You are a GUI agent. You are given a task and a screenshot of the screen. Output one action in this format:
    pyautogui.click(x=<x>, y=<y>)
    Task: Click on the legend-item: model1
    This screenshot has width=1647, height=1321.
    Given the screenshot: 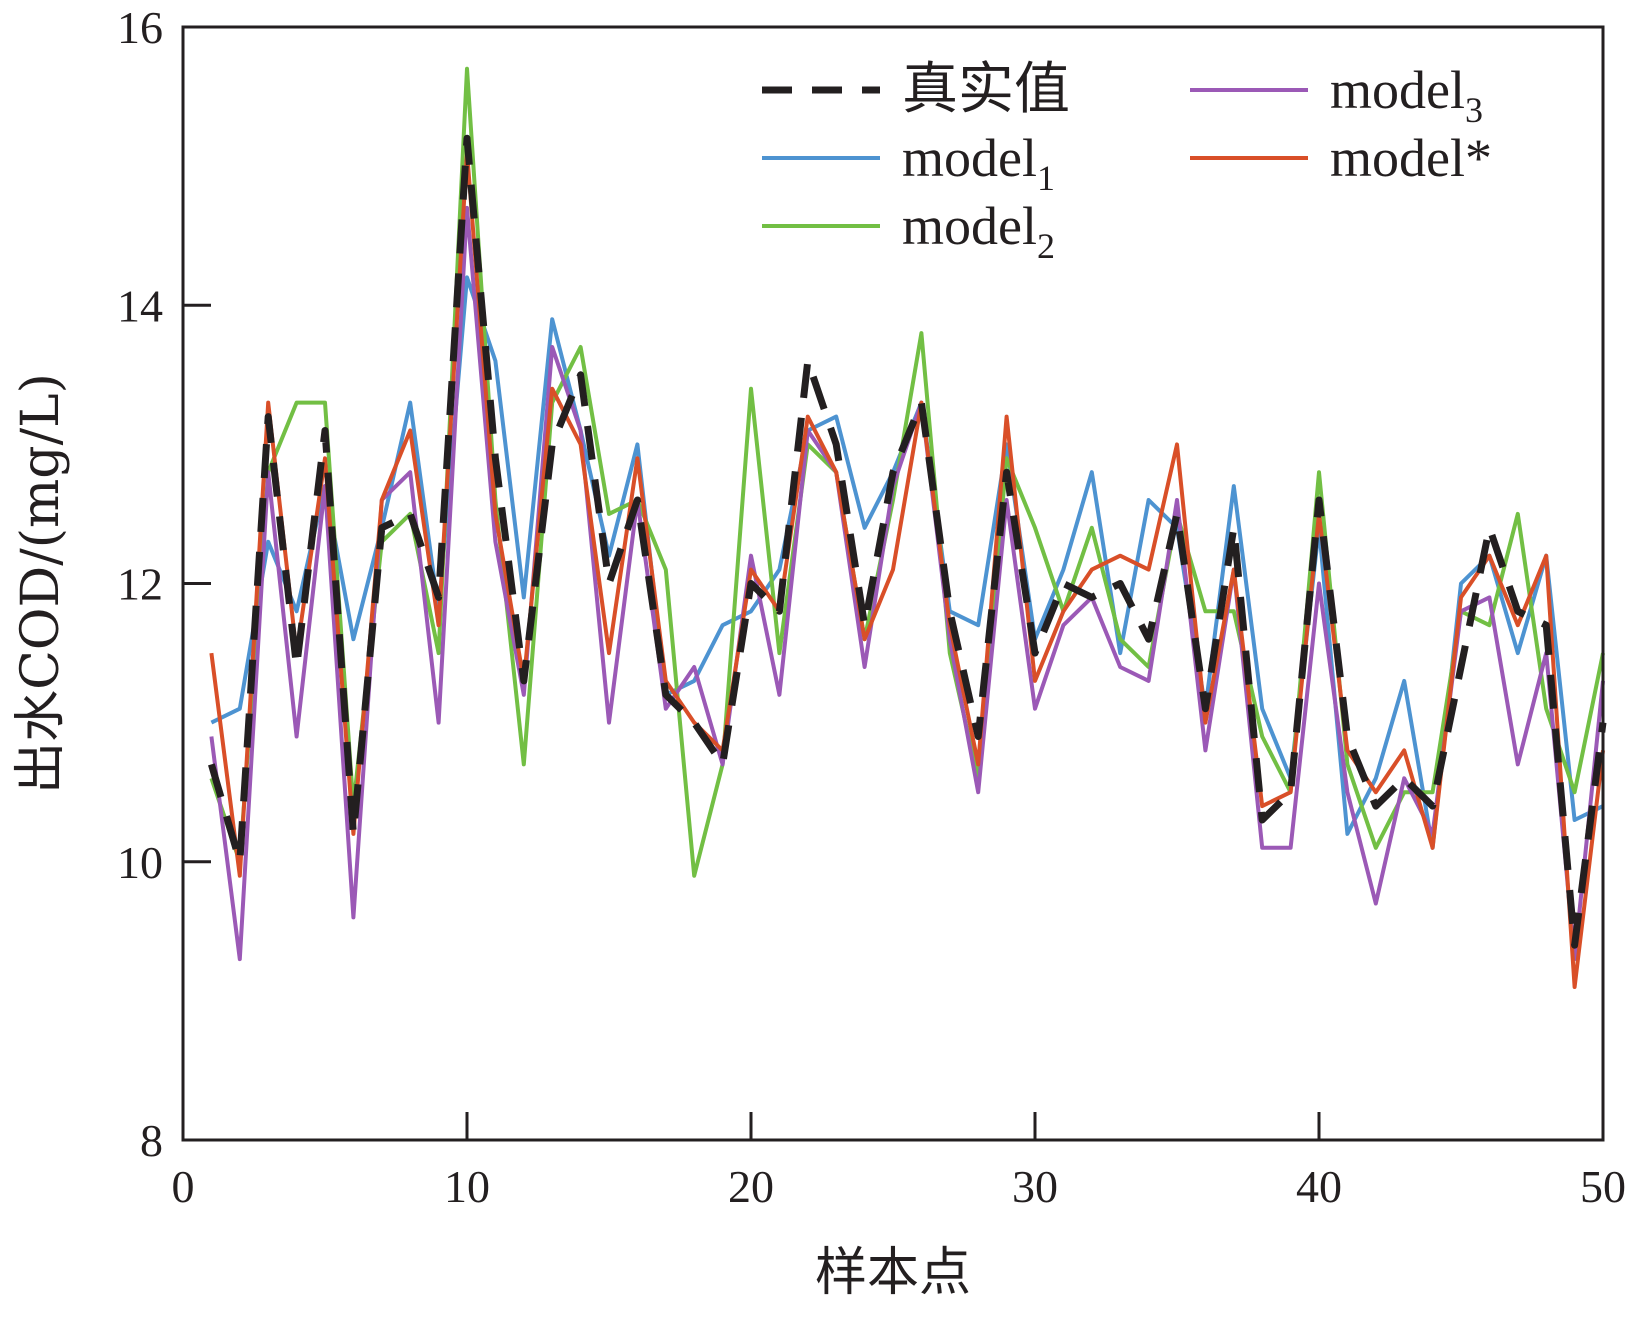 What is the action you would take?
    pyautogui.click(x=908, y=163)
    